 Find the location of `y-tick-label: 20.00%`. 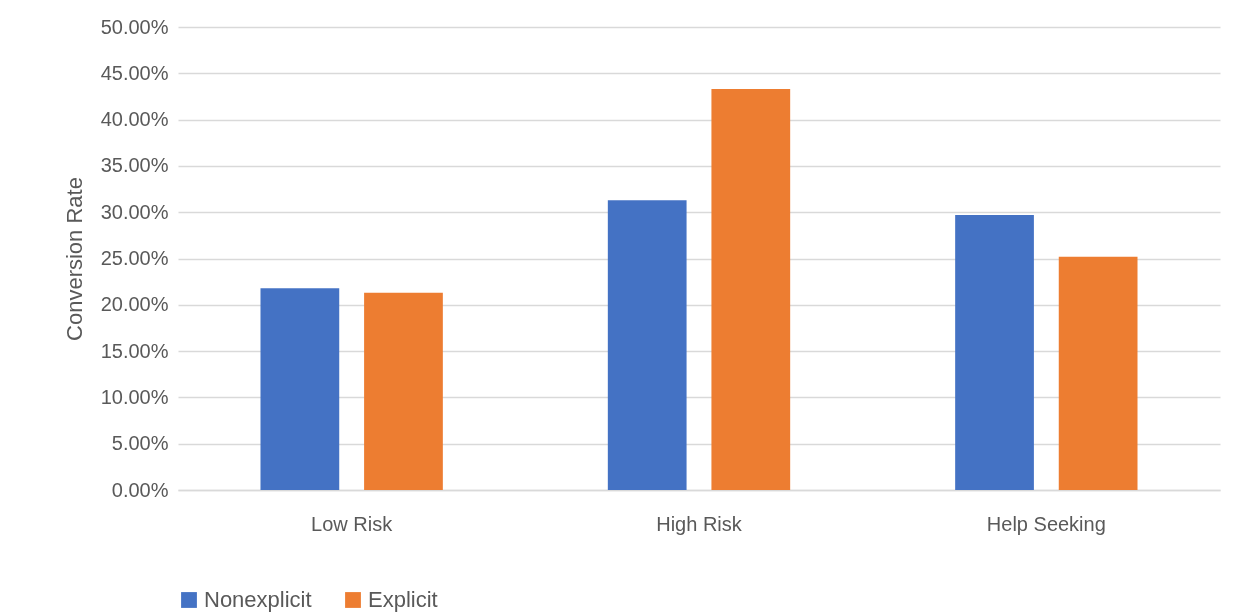

y-tick-label: 20.00% is located at coordinates (134, 304).